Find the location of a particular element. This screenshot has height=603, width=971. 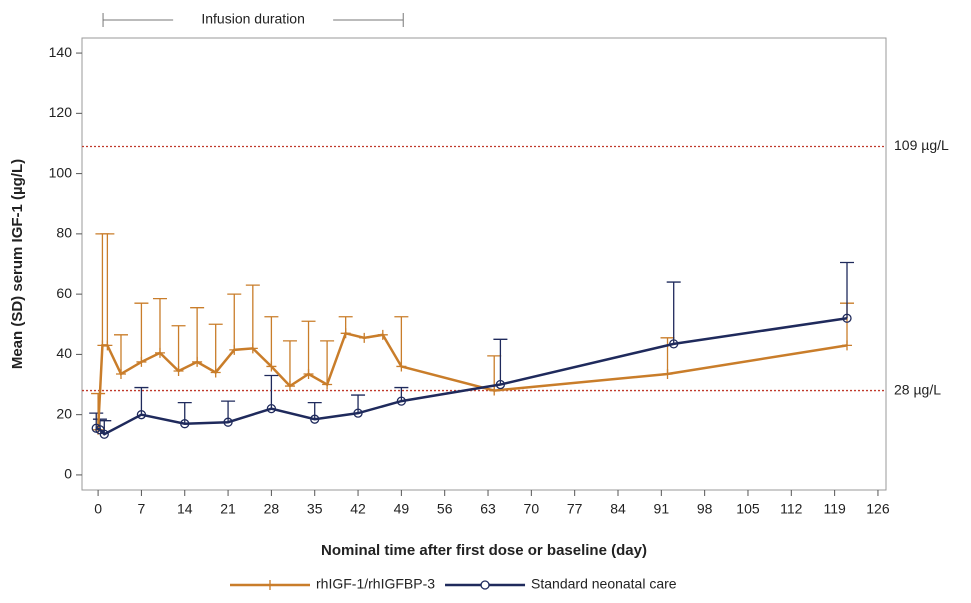

x-tick-label: 98 is located at coordinates (705, 509).